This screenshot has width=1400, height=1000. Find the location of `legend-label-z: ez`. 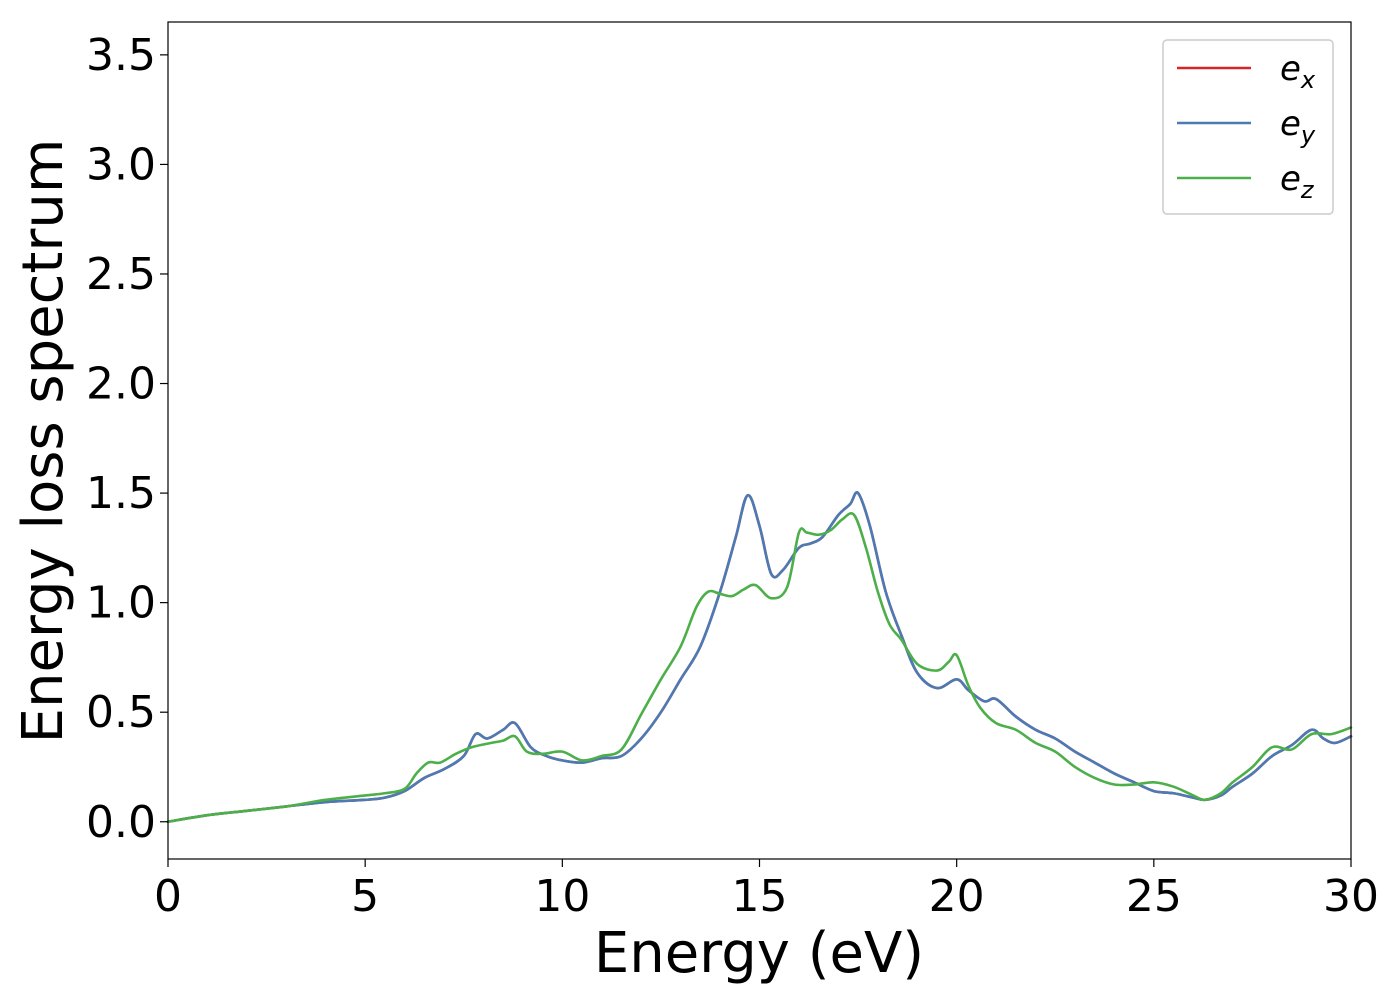

legend-label-z: ez is located at coordinates (1297, 181).